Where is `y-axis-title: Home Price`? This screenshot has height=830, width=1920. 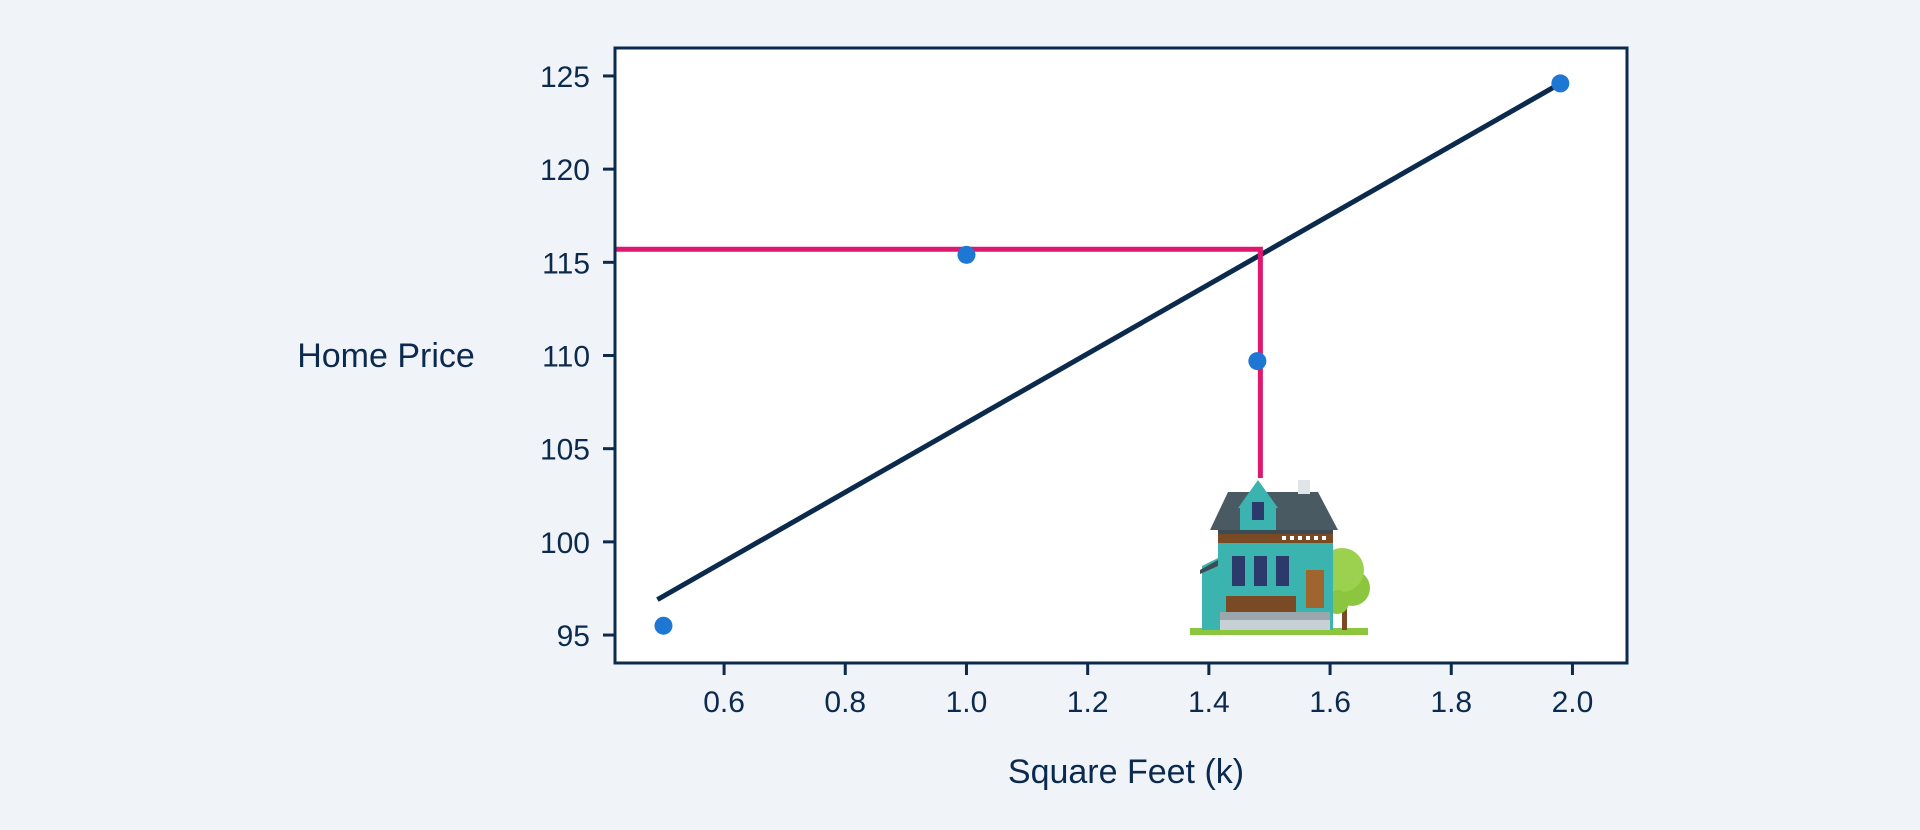 y-axis-title: Home Price is located at coordinates (386, 356).